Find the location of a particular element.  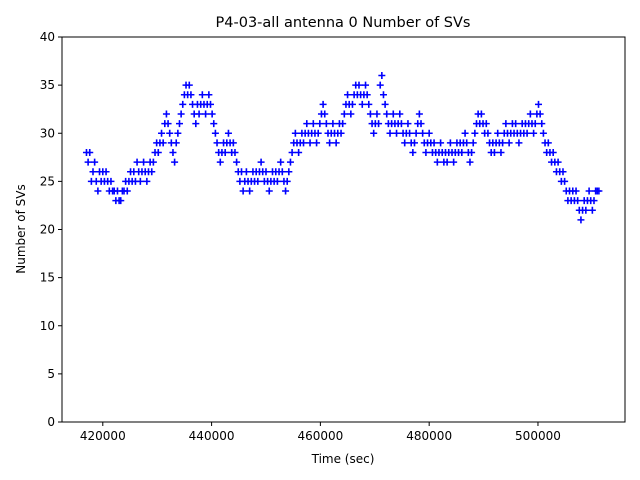

x-tick-label: 480000 is located at coordinates (429, 436).